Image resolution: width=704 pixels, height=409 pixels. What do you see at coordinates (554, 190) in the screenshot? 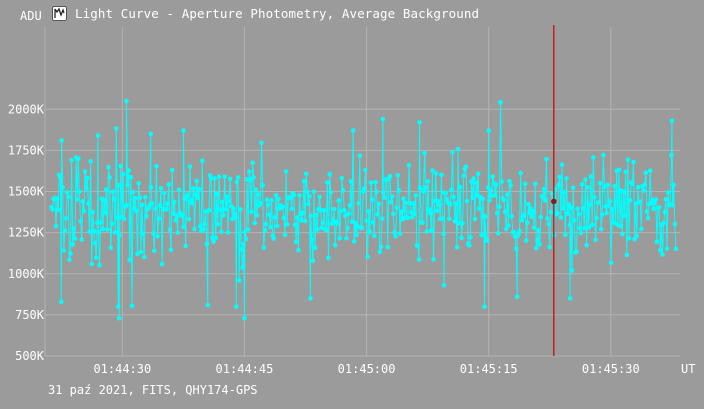
I see `time-cursor` at bounding box center [554, 190].